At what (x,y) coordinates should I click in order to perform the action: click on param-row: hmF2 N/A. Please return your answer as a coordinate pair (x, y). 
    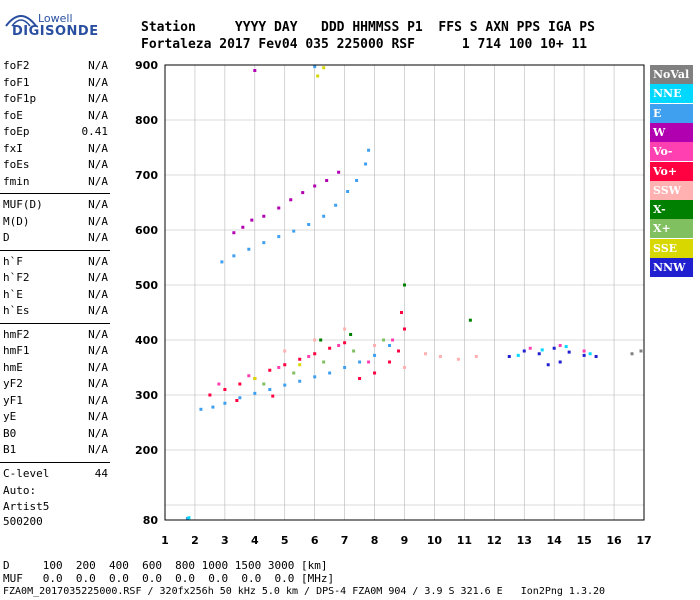
    Looking at the image, I should click on (55, 335).